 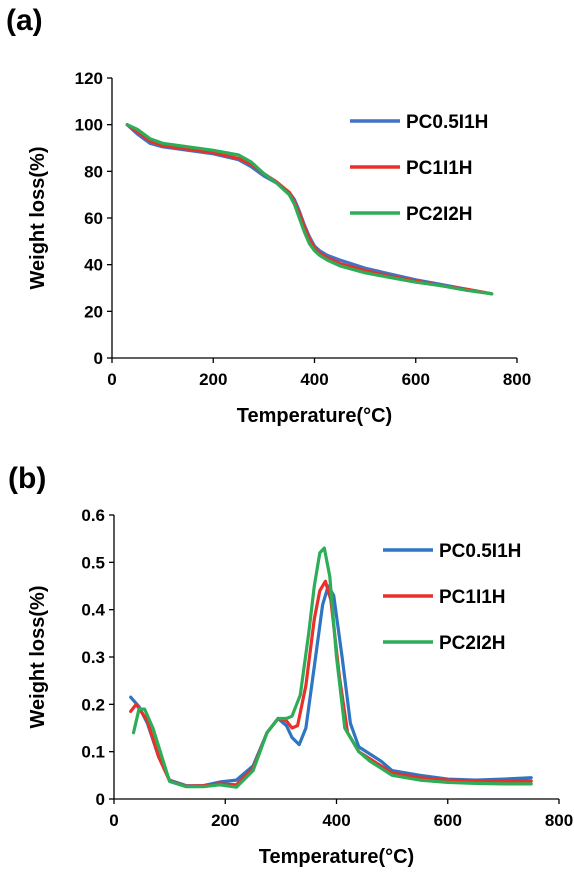 What do you see at coordinates (93, 171) in the screenshot?
I see `y-tick-label: 80` at bounding box center [93, 171].